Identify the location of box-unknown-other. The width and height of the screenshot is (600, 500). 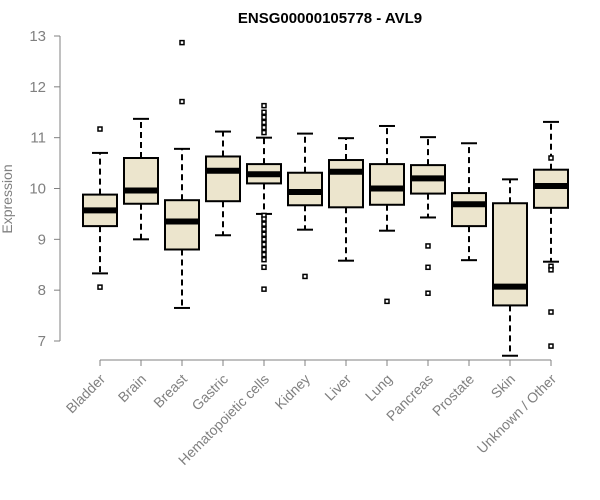
(551, 234).